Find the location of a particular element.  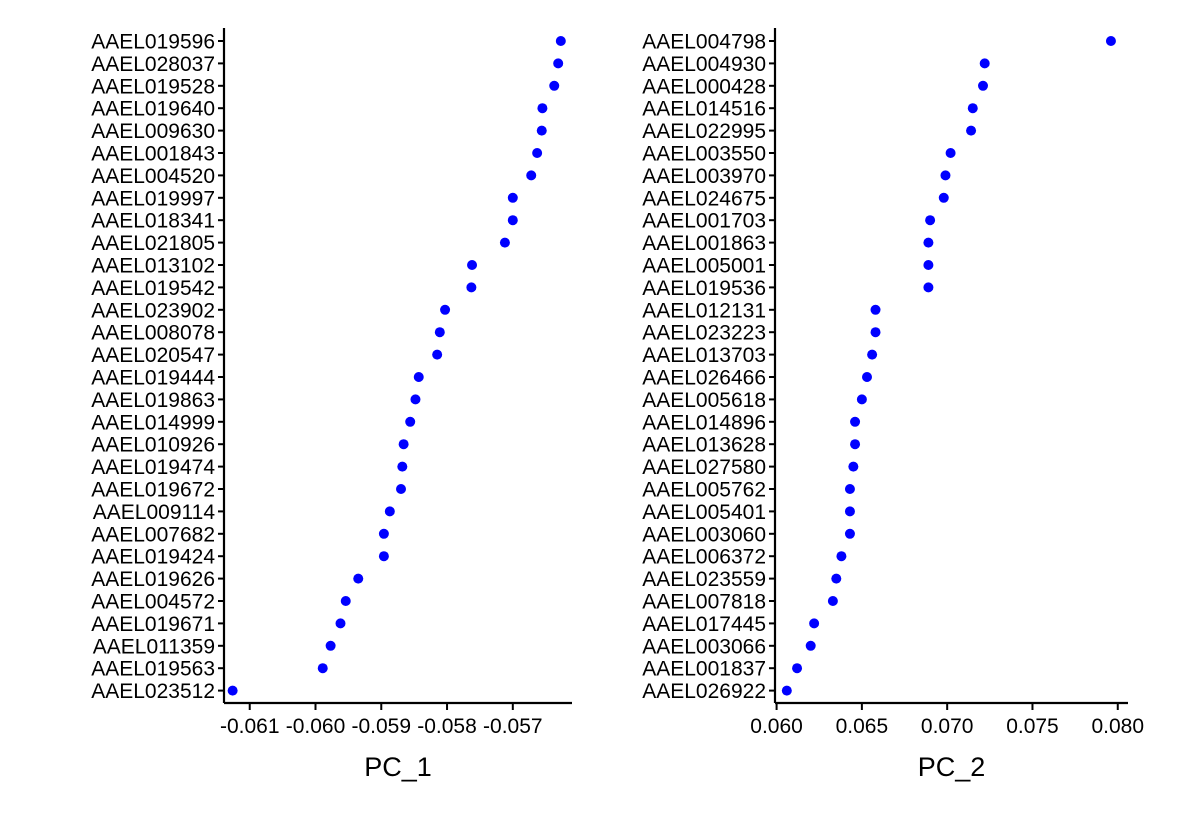

pc2-x-tick-label: 0.075 is located at coordinates (1032, 726).